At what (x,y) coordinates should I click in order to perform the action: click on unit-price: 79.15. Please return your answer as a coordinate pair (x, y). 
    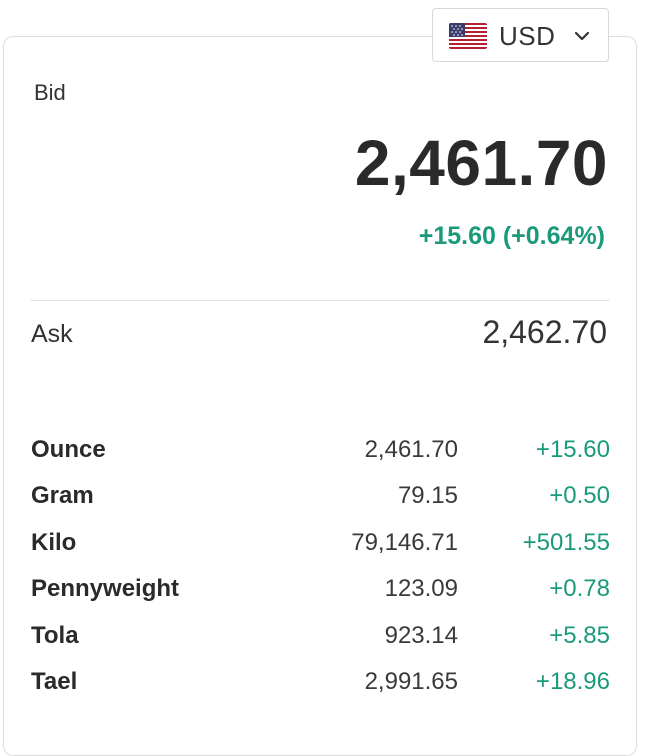
    Looking at the image, I should click on (427, 496).